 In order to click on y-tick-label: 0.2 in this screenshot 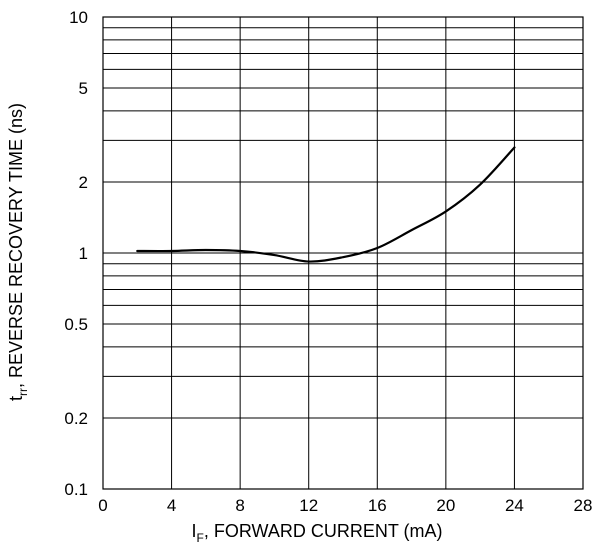, I will do `click(76, 418)`.